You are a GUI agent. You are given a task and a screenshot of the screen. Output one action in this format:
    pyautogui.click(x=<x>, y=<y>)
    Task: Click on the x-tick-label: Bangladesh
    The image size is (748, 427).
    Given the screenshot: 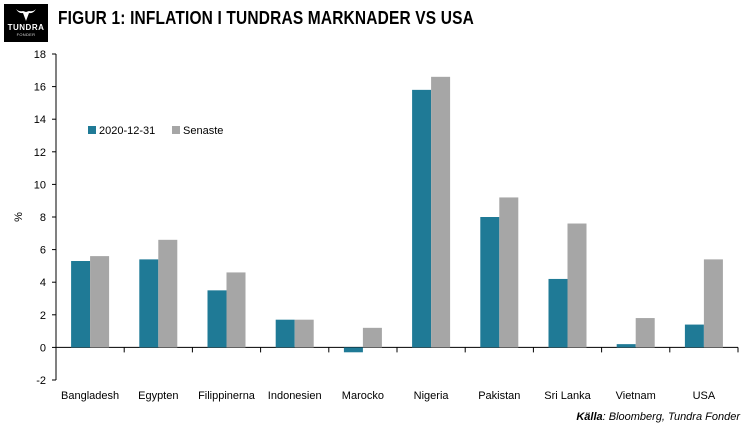 What is the action you would take?
    pyautogui.click(x=90, y=396)
    